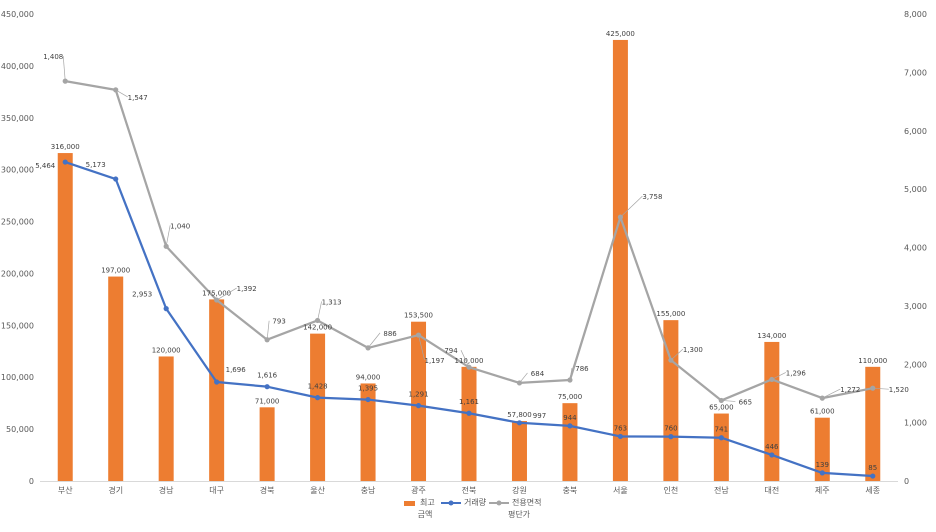  I want to click on bar-data-label: 110,000, so click(469, 361).